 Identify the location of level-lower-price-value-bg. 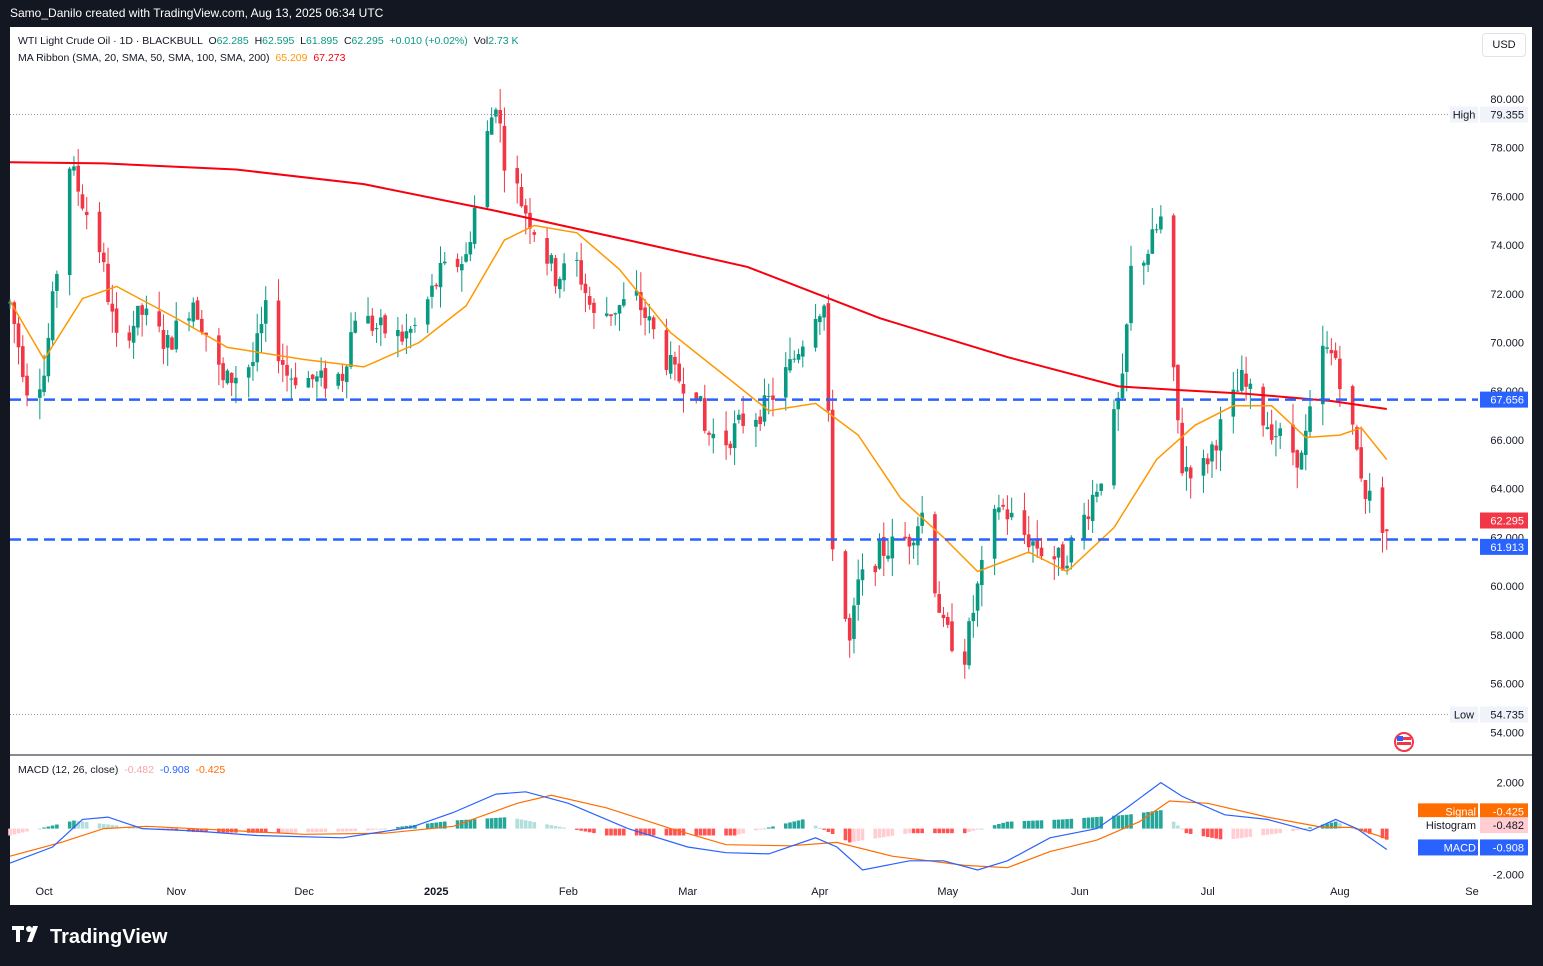
(1504, 546).